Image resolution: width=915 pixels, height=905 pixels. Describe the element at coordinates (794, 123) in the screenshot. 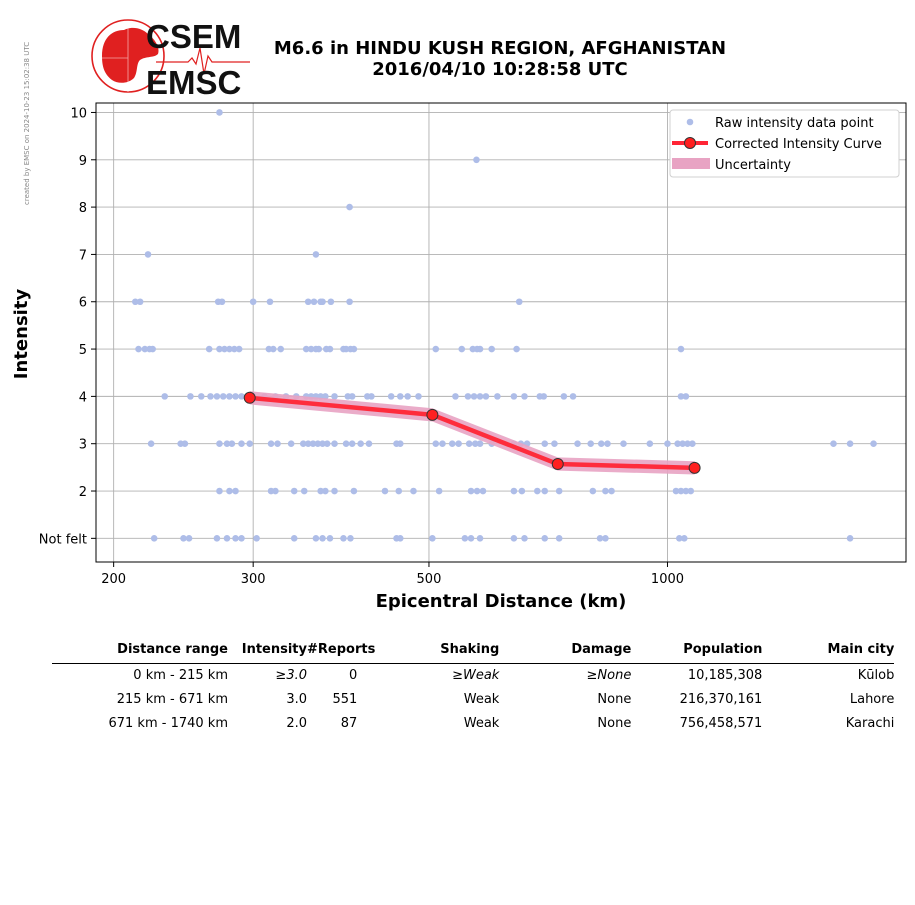

I see `legend-raw-label: Raw intensity data point` at that location.